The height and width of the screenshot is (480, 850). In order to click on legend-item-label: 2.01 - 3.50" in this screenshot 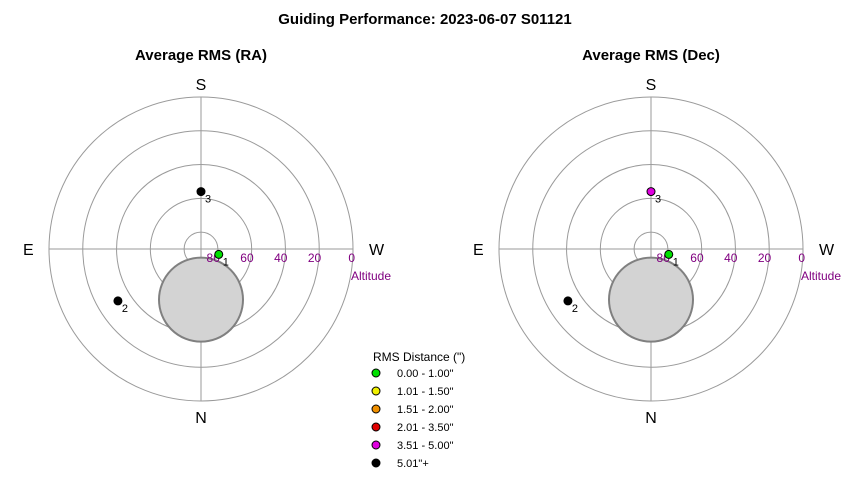, I will do `click(425, 428)`.